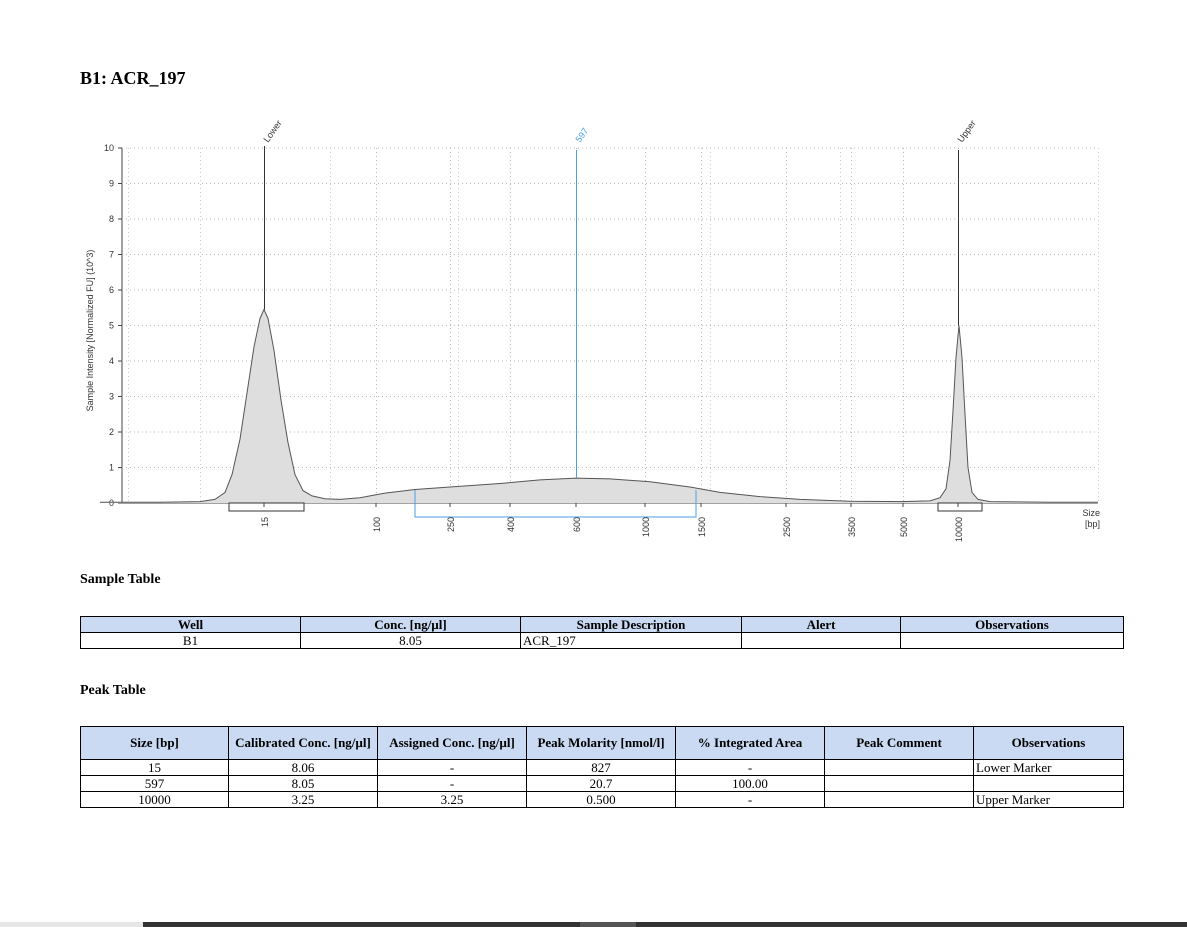 The width and height of the screenshot is (1187, 927). I want to click on x-tick-label: 3500, so click(852, 527).